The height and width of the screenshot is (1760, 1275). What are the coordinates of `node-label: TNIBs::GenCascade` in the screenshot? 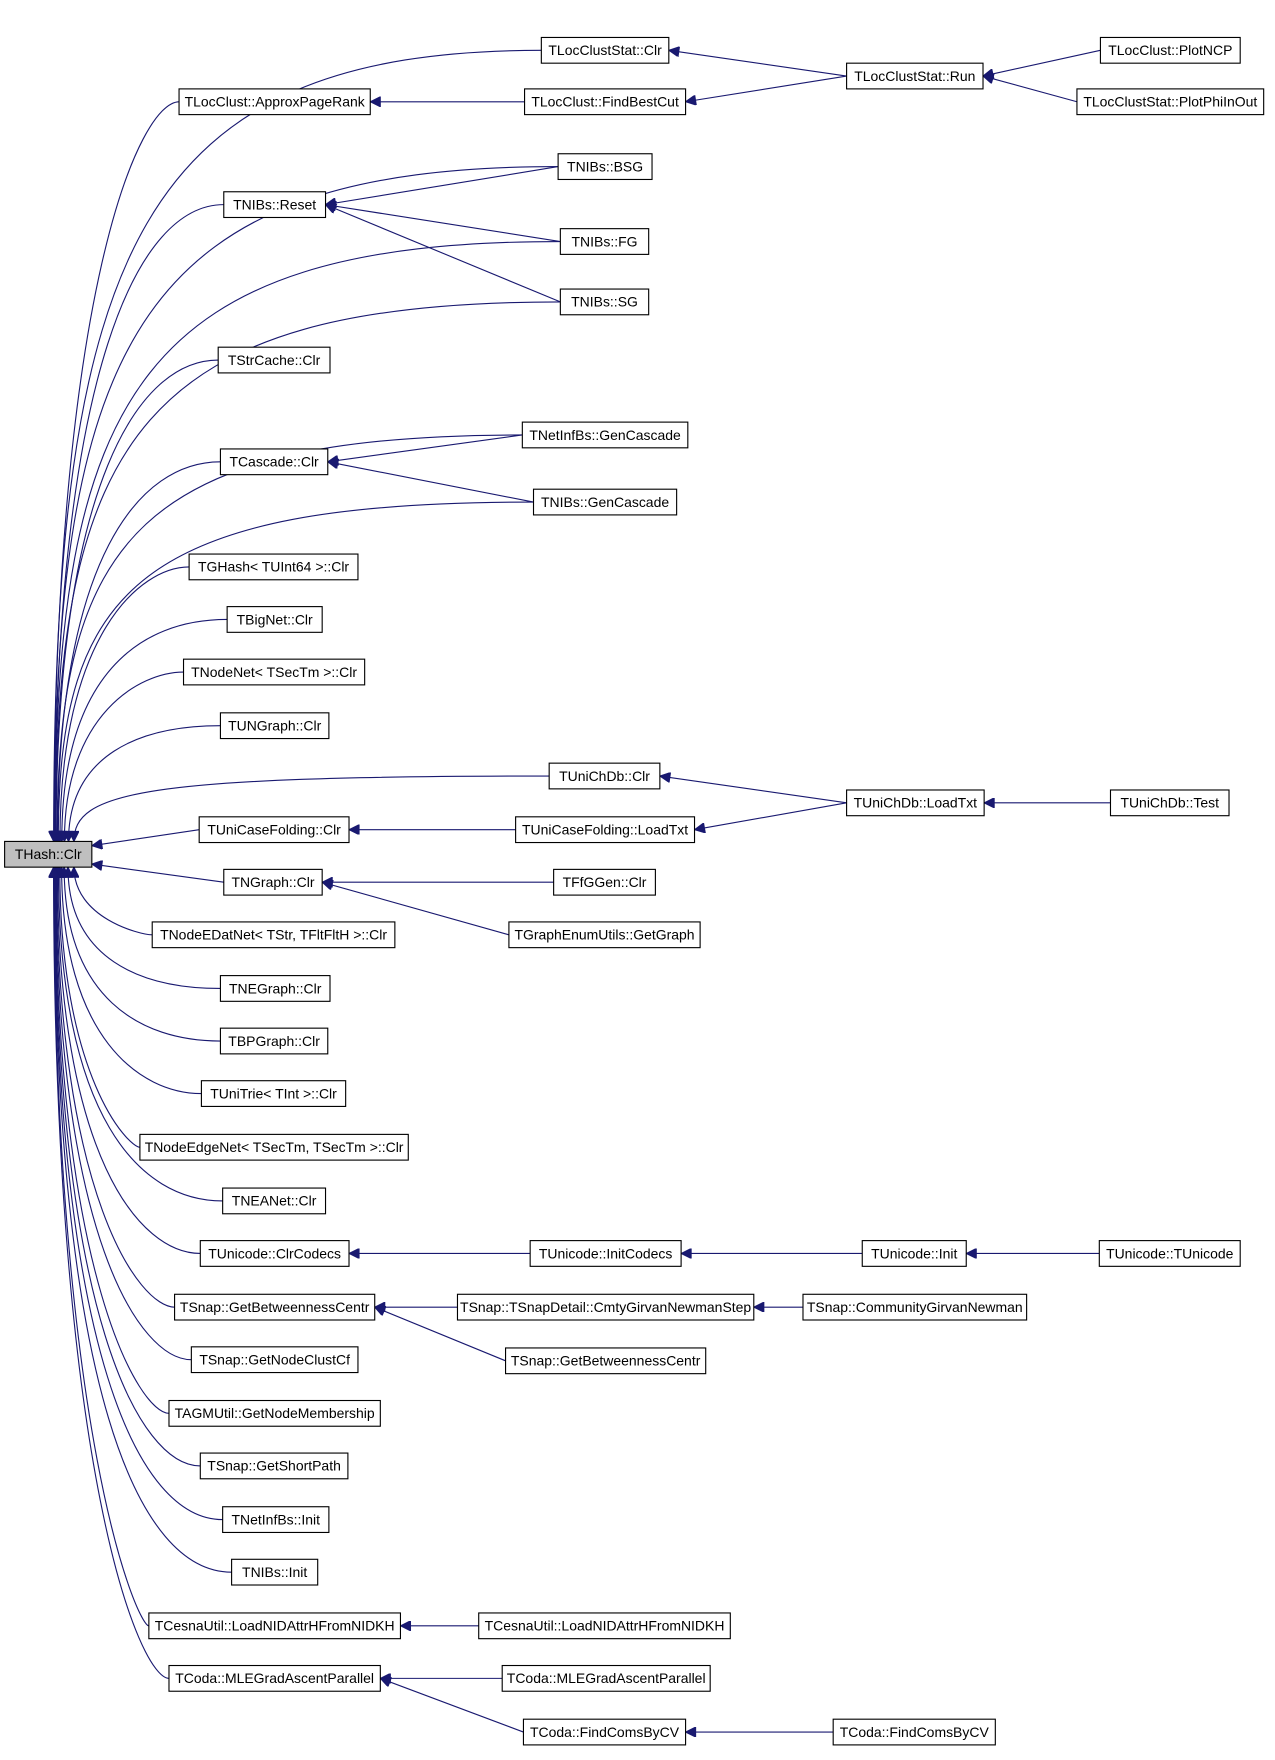 It's located at (605, 502).